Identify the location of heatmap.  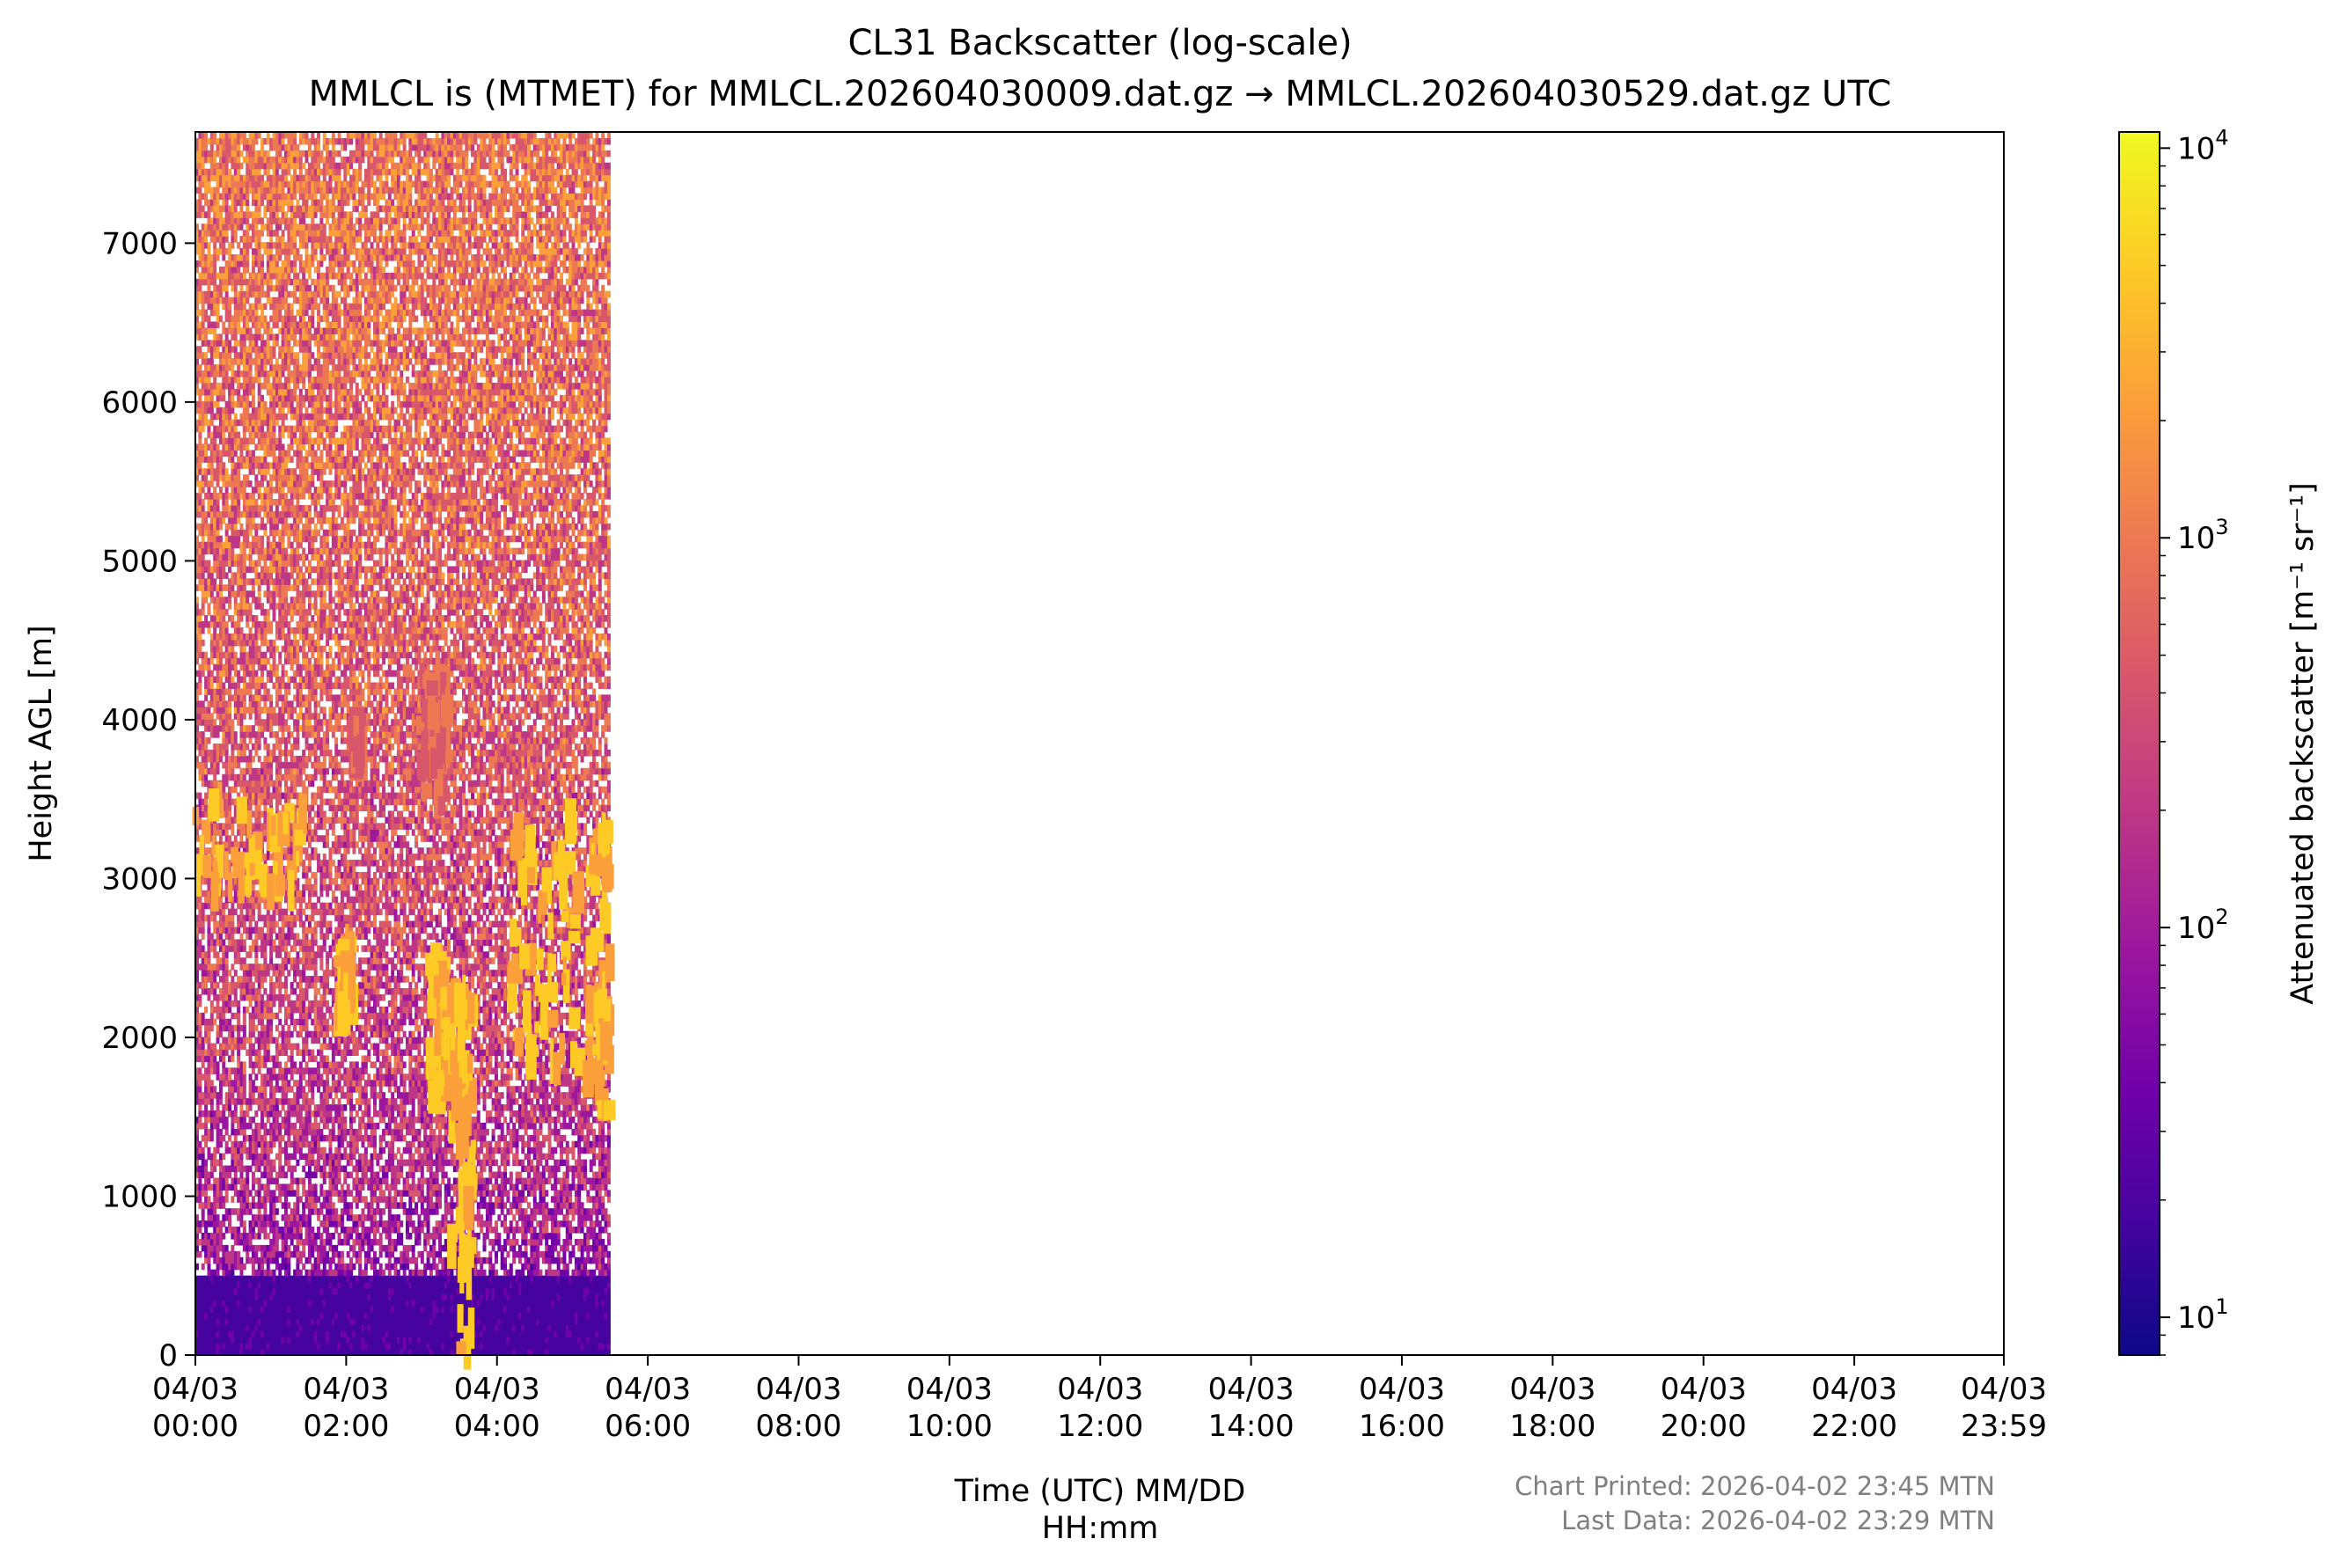
(404, 751).